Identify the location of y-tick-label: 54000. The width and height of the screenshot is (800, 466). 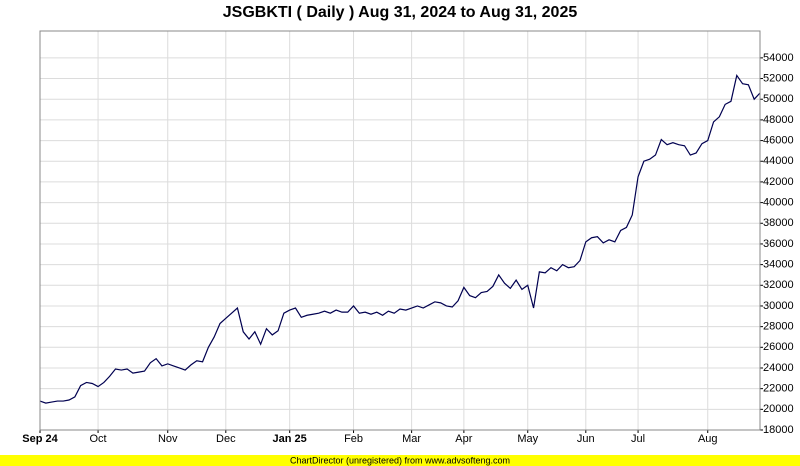
(778, 58).